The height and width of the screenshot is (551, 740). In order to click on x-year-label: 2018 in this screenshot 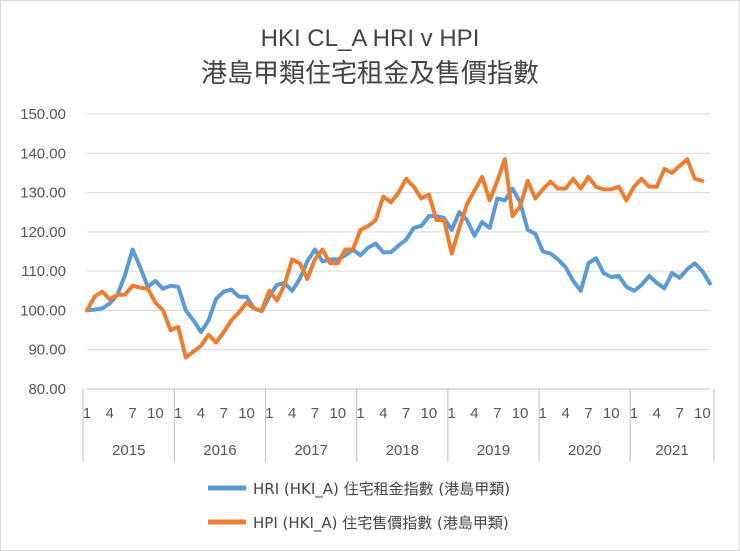, I will do `click(402, 450)`.